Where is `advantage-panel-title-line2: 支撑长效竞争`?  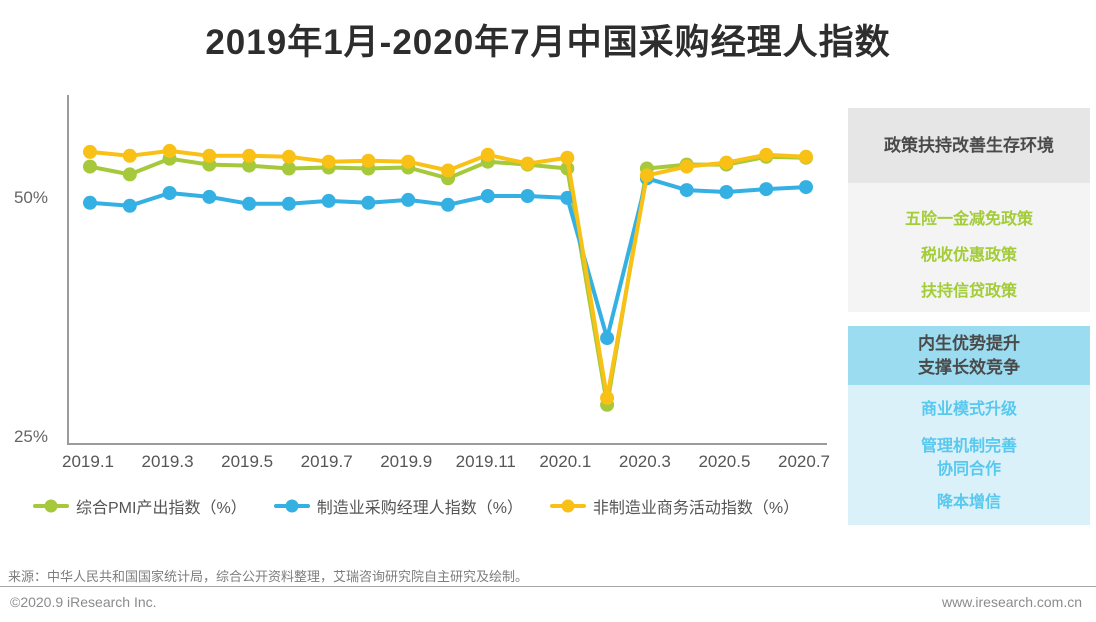
advantage-panel-title-line2: 支撑长效竞争 is located at coordinates (969, 367).